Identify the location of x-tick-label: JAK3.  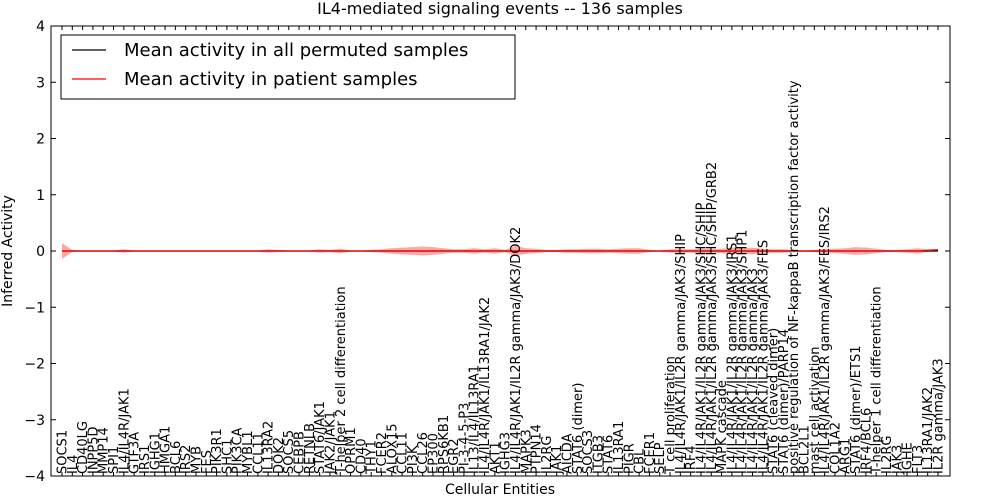
(897, 460).